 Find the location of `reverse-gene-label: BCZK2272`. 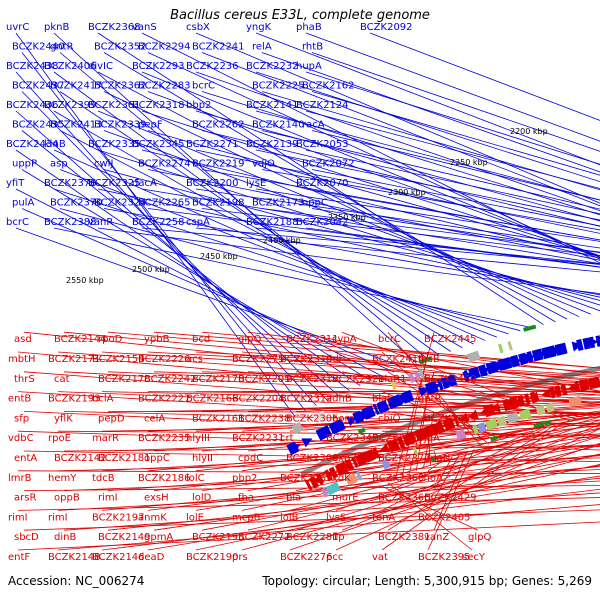

reverse-gene-label: BCZK2272 is located at coordinates (264, 537).